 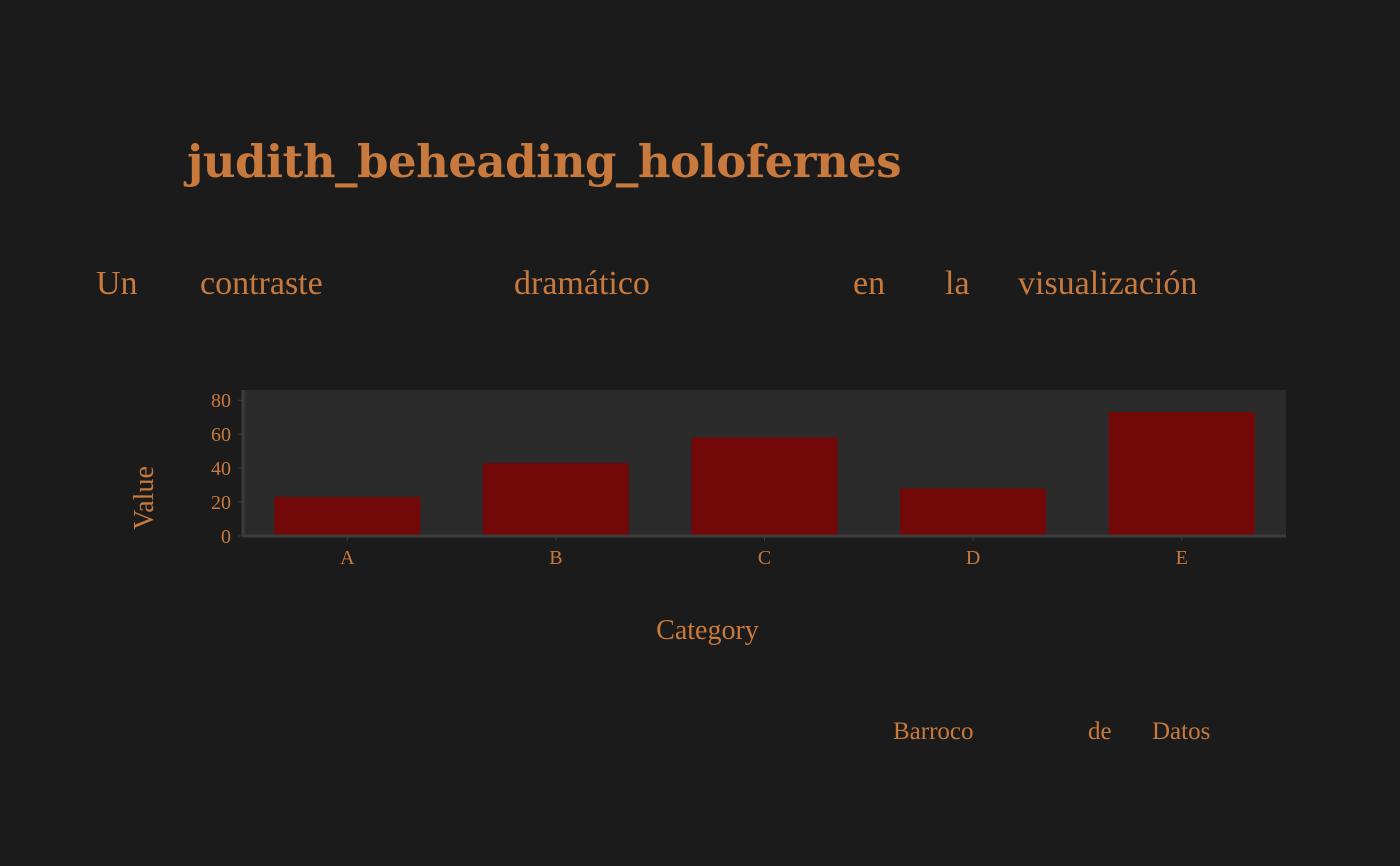 What do you see at coordinates (973, 558) in the screenshot?
I see `x-tick-label: D` at bounding box center [973, 558].